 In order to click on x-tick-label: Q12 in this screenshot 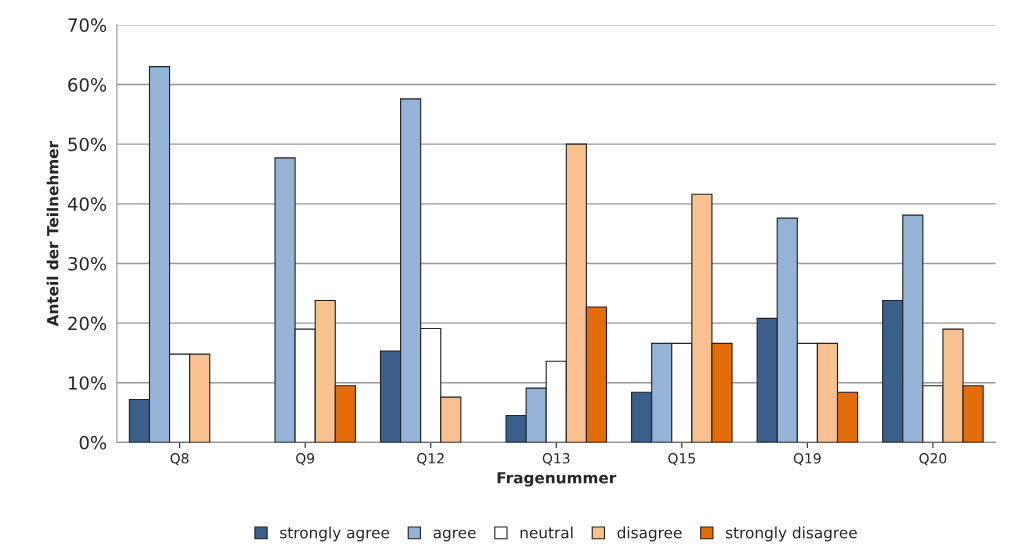, I will do `click(430, 459)`.